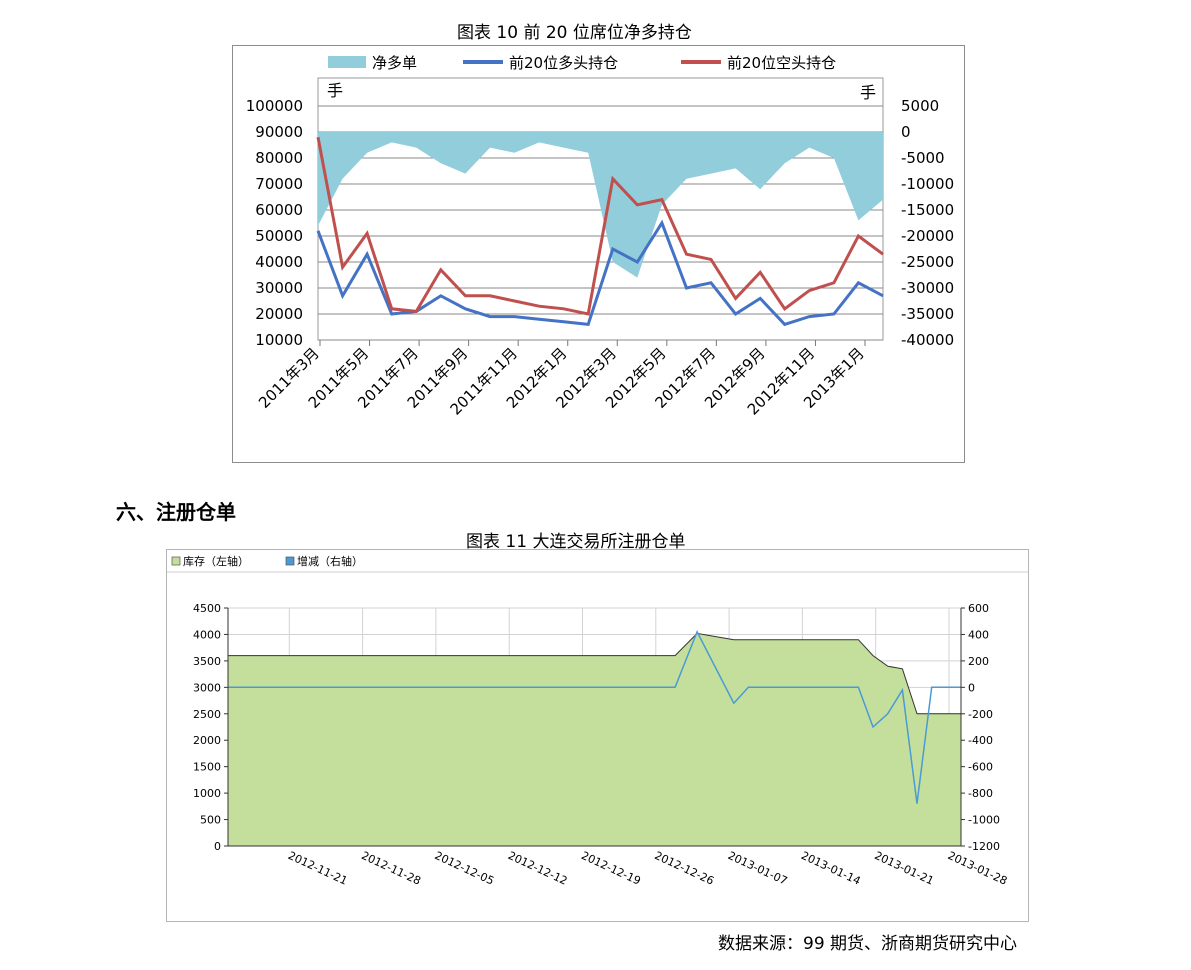 The width and height of the screenshot is (1191, 970). I want to click on right-tick-label: 400, so click(978, 634).